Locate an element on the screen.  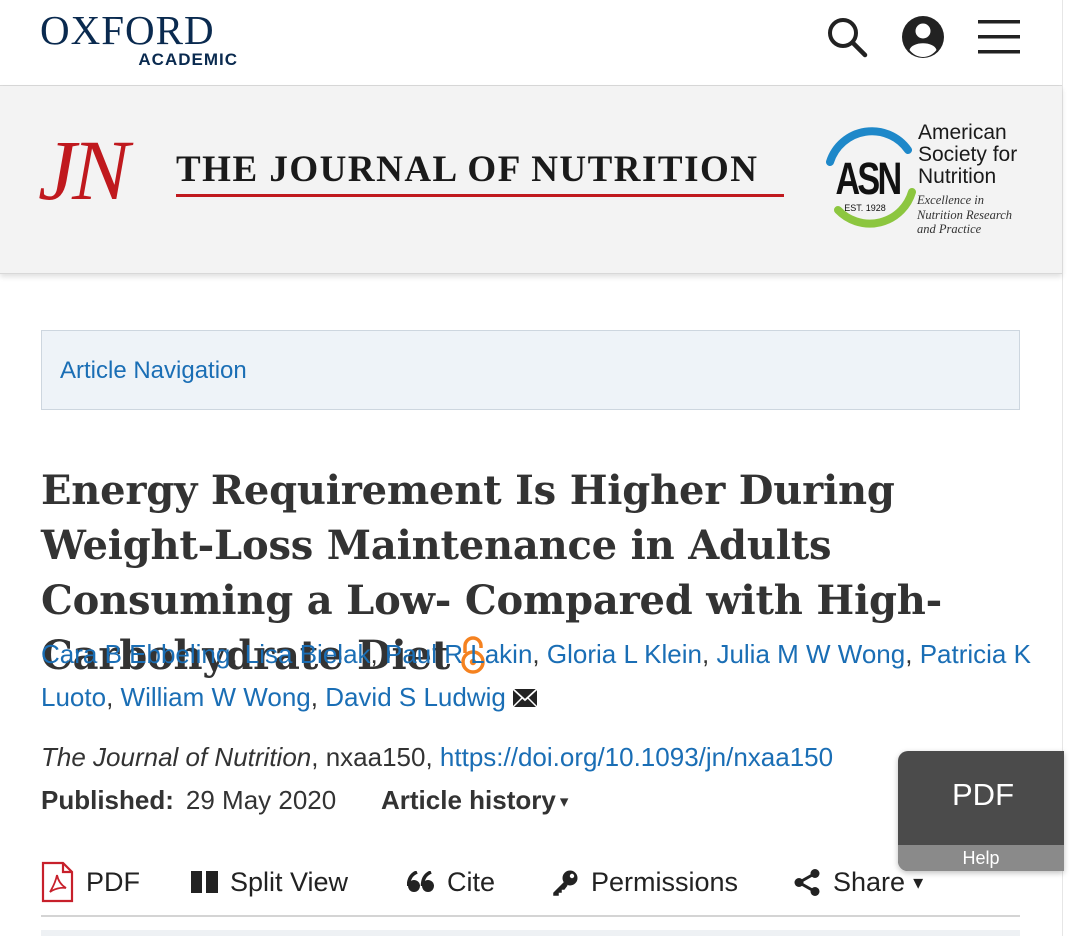
quote-icon is located at coordinates (420, 881).